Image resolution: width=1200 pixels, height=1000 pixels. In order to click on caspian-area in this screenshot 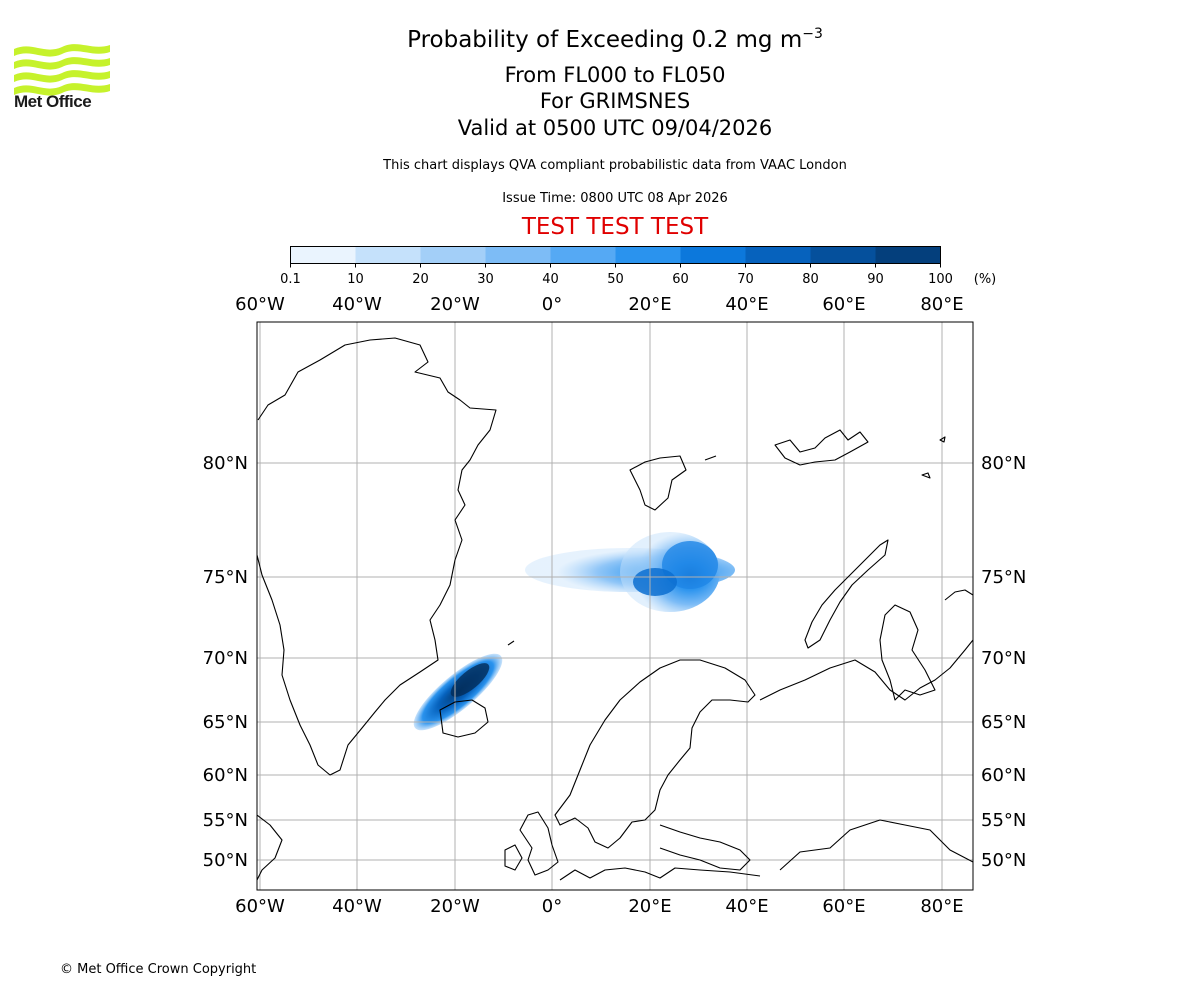, I will do `click(876, 845)`.